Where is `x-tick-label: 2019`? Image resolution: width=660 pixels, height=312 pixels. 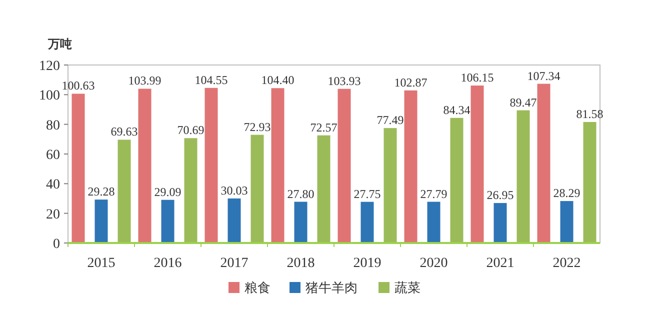 x-tick-label: 2019 is located at coordinates (367, 263).